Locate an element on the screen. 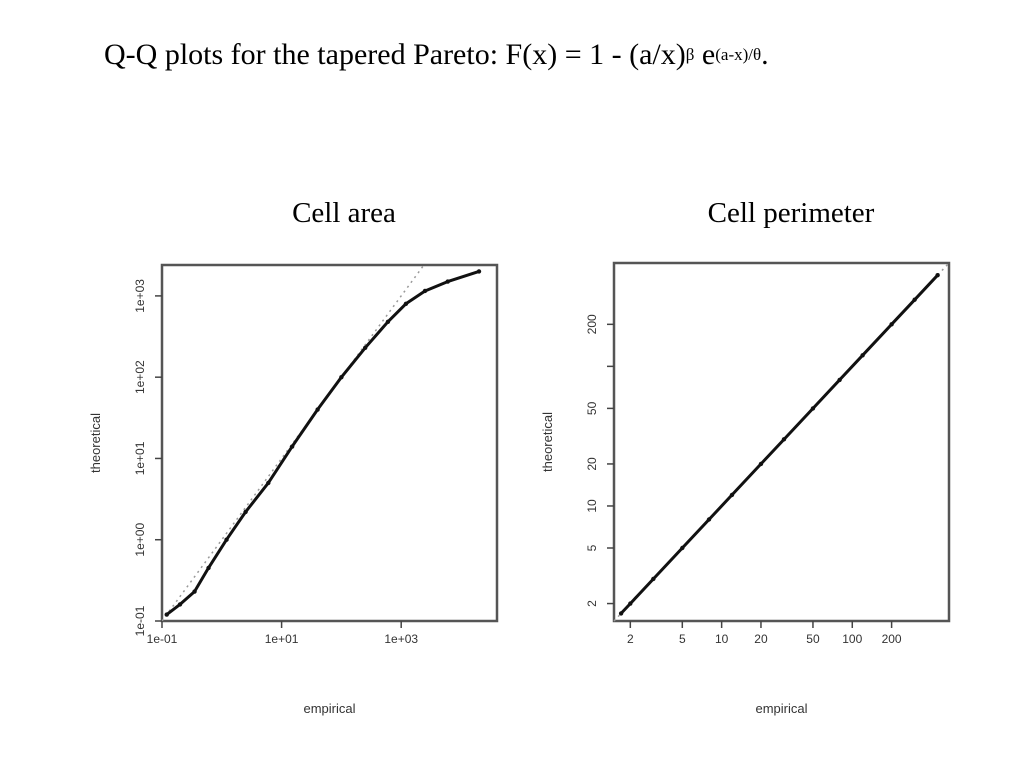 The image size is (1024, 768). x-tick-label: 1e+03 is located at coordinates (401, 639).